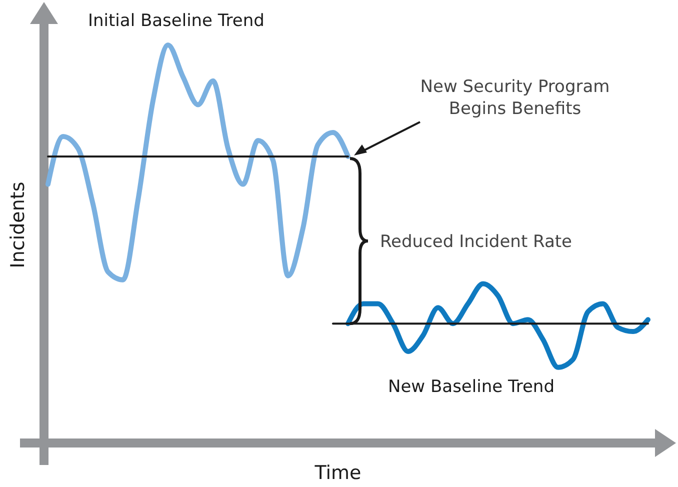 This screenshot has height=487, width=678. What do you see at coordinates (338, 473) in the screenshot?
I see `x-axis-title: Time` at bounding box center [338, 473].